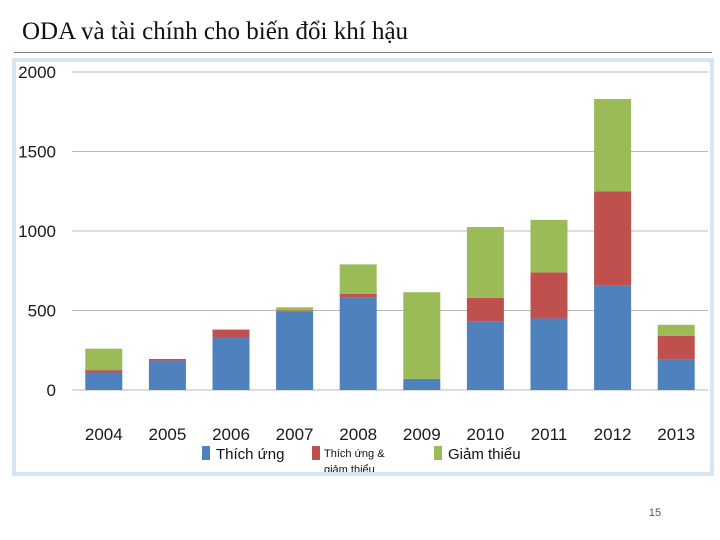  What do you see at coordinates (104, 434) in the screenshot?
I see `x-tick-label-2004: 2004` at bounding box center [104, 434].